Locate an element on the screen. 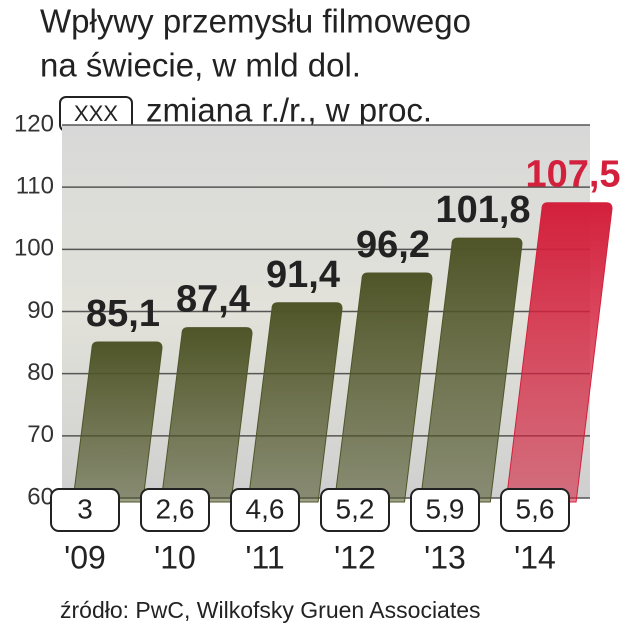  change-label: 2,6 is located at coordinates (175, 508).